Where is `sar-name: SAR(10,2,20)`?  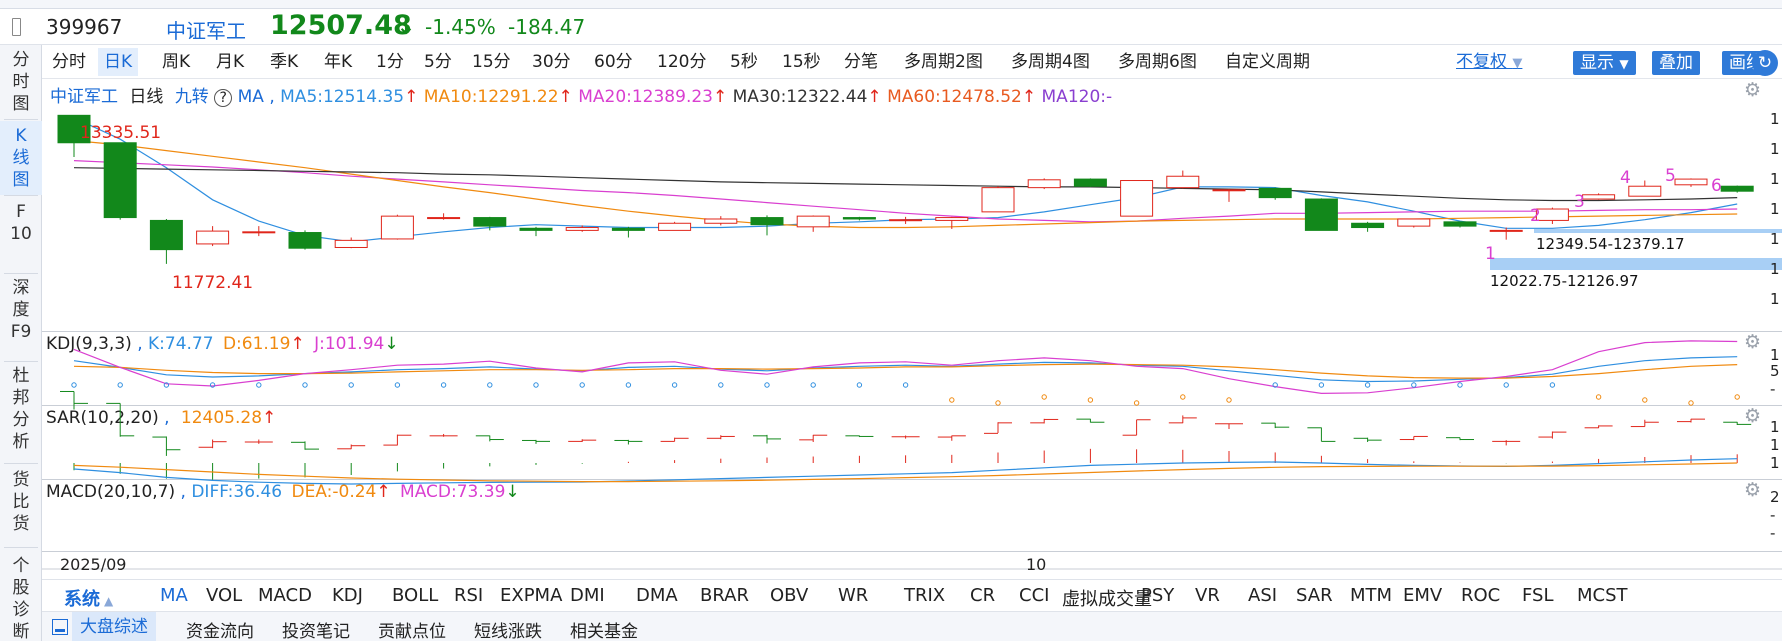 sar-name: SAR(10,2,20) is located at coordinates (102, 418).